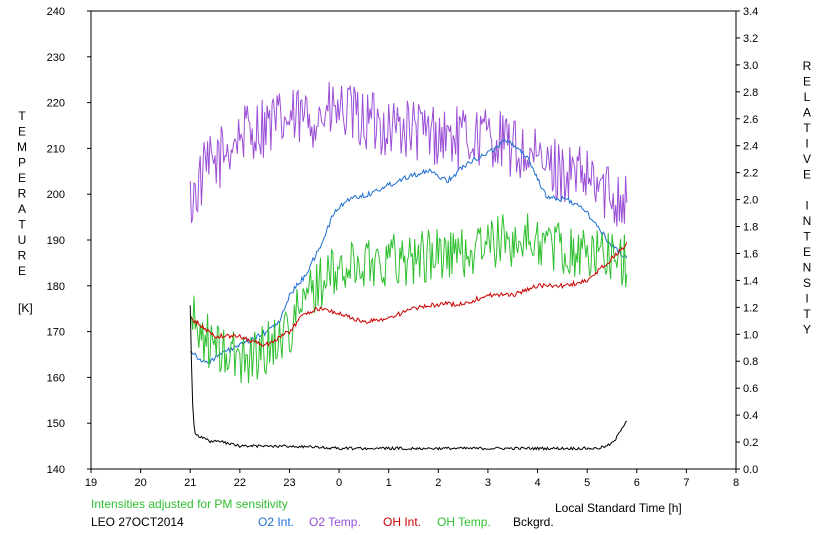 This screenshot has width=828, height=535. Describe the element at coordinates (402, 522) in the screenshot. I see `legend-entry: OH Int.` at that location.